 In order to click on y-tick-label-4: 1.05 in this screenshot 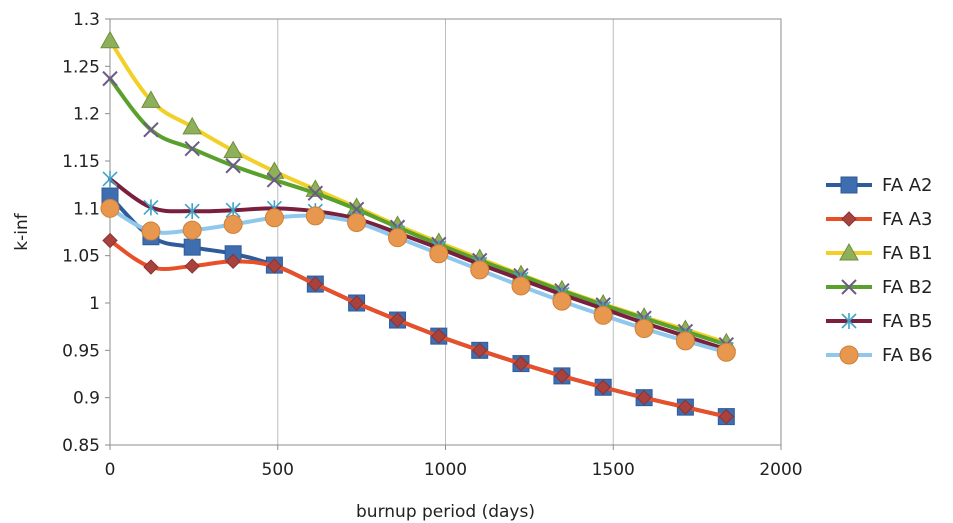, I will do `click(81, 257)`.